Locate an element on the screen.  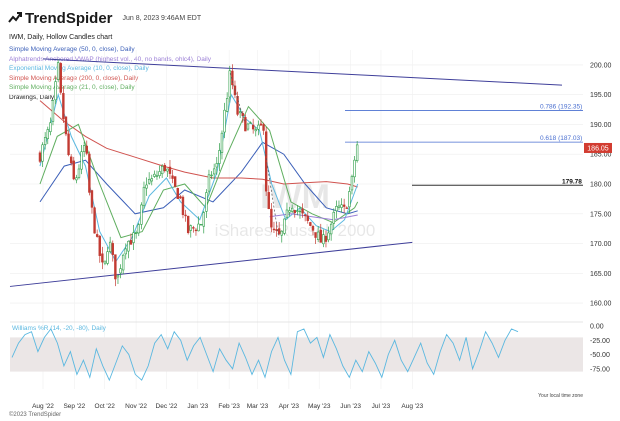
y-tick-label: 195.00 is located at coordinates (601, 95).